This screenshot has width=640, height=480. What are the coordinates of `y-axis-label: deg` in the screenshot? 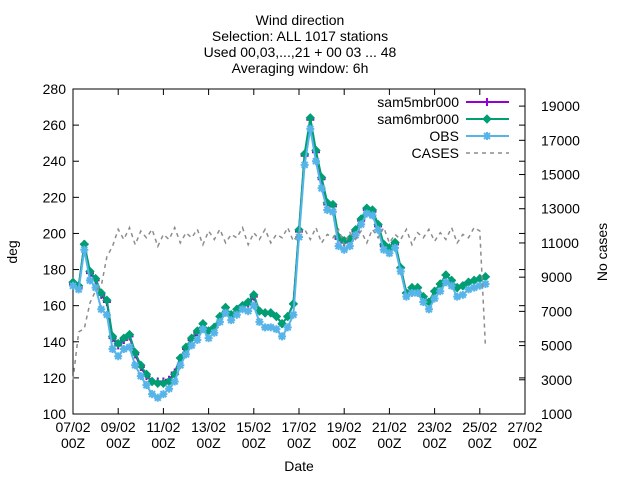 It's located at (12, 251).